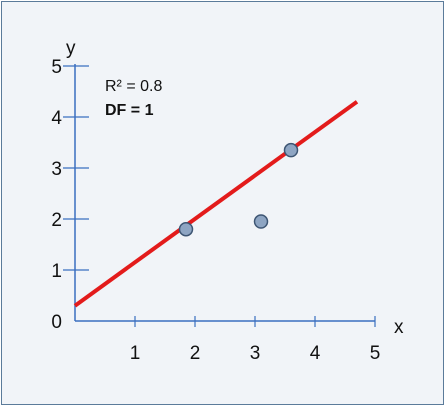  I want to click on x-tick-label: 1, so click(135, 353).